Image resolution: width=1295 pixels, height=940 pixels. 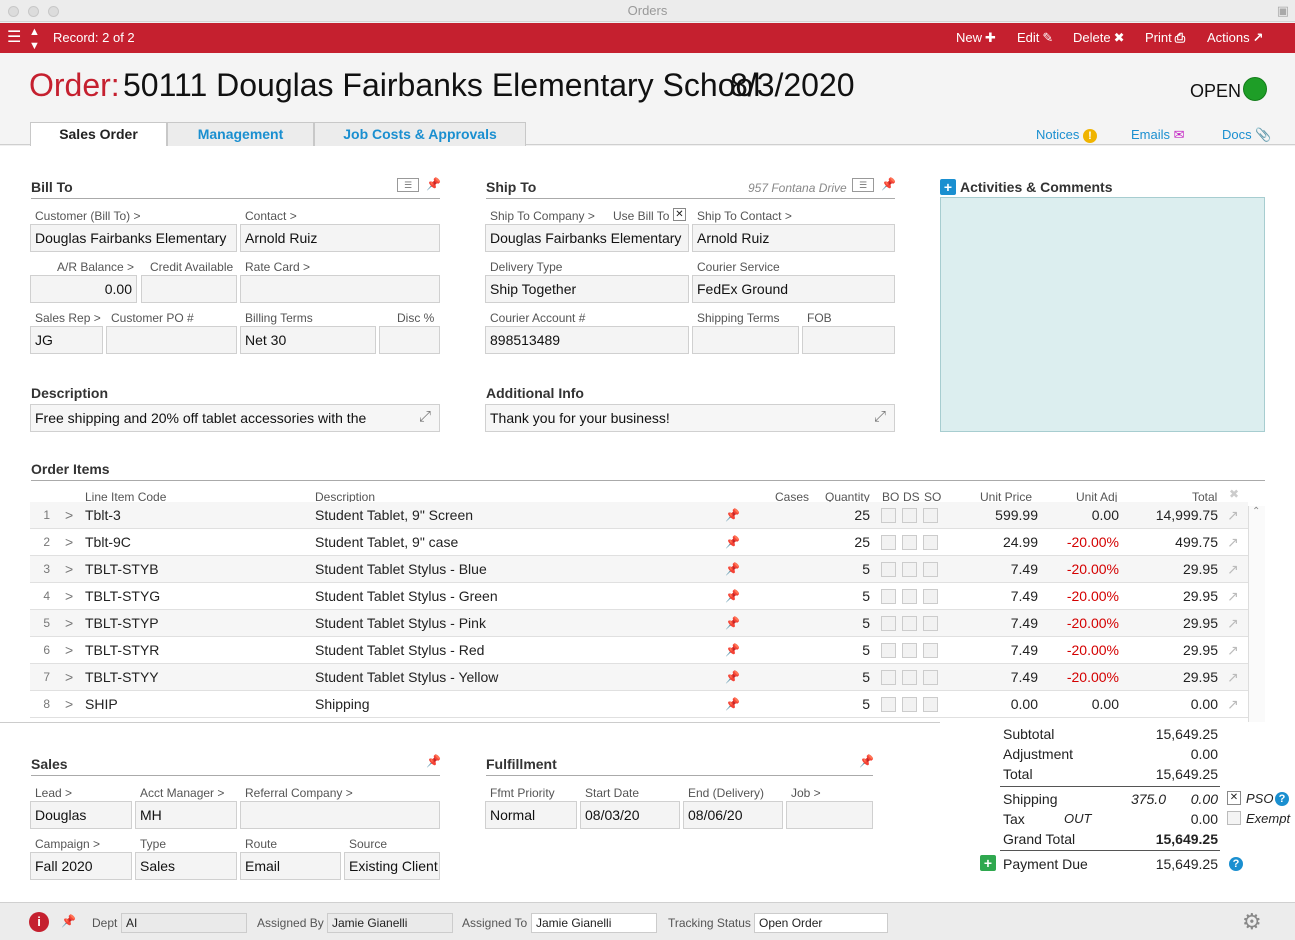 I want to click on notices-link: Notices !, so click(x=1066, y=135).